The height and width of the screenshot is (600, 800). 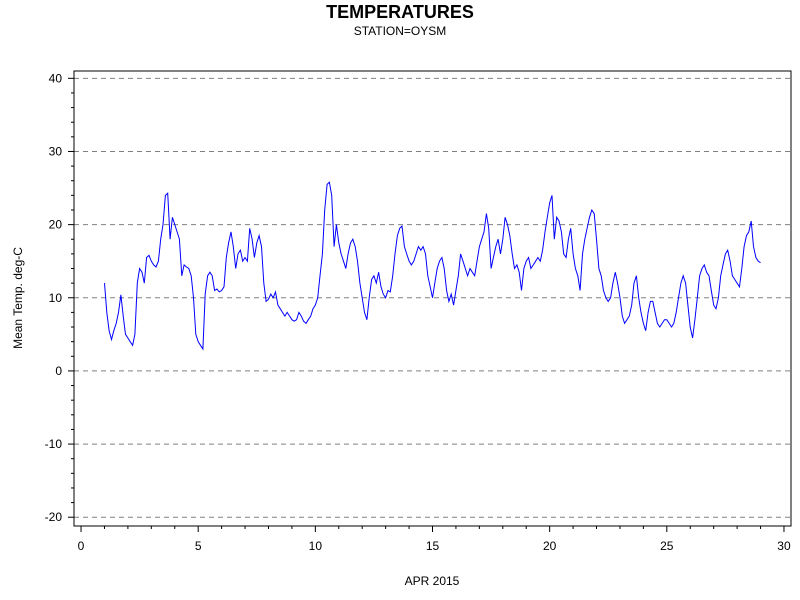 What do you see at coordinates (400, 12) in the screenshot?
I see `chart-title: TEMPERATURES` at bounding box center [400, 12].